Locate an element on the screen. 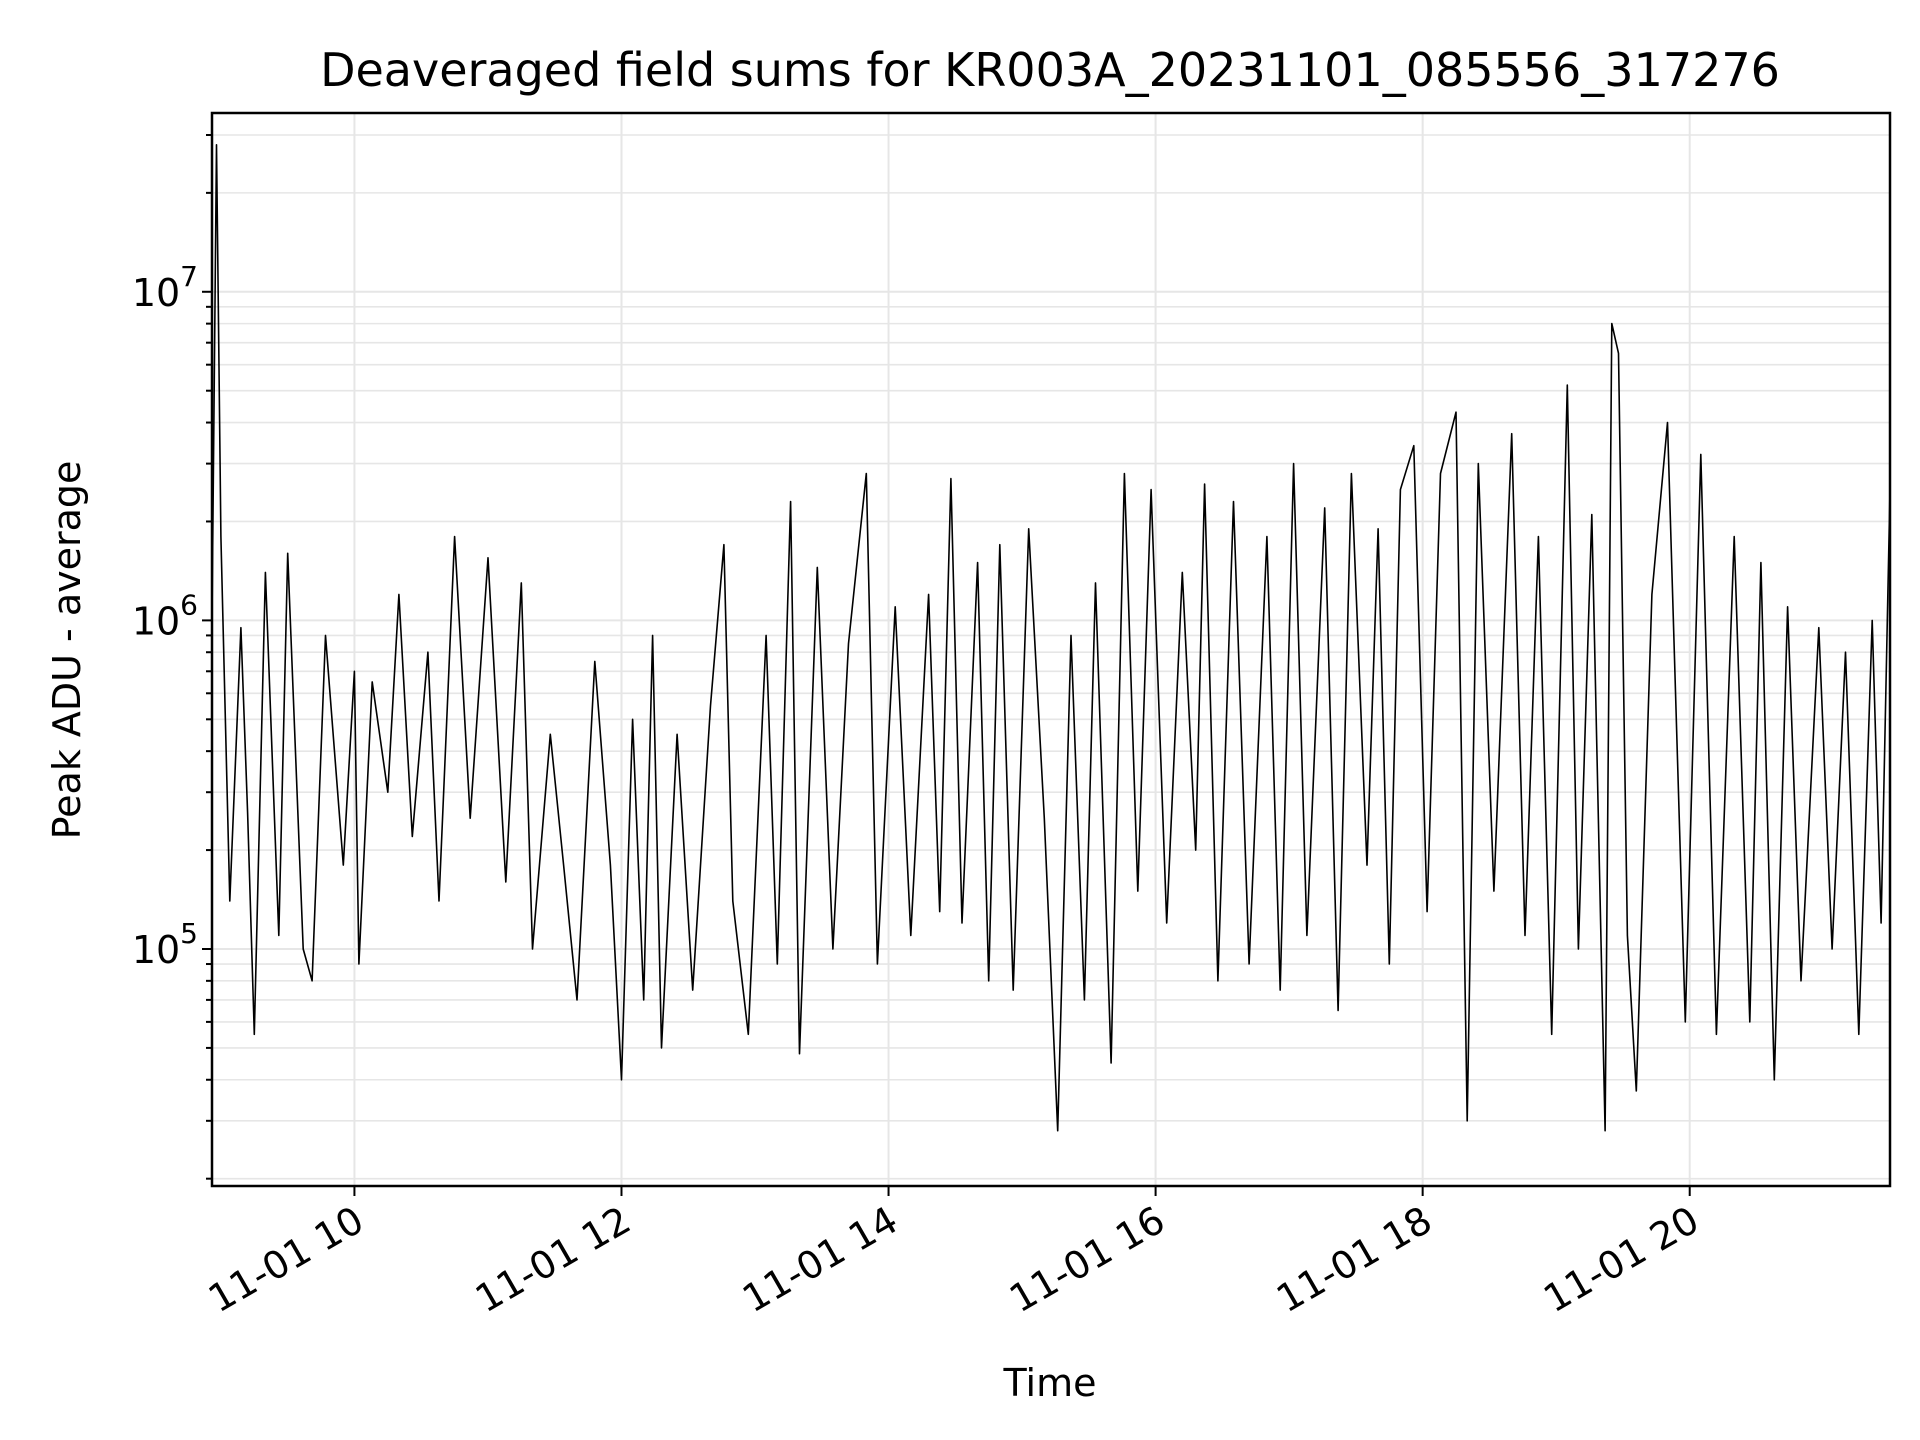 Image resolution: width=1920 pixels, height=1440 pixels. x-tick-label: 11-01 20 is located at coordinates (1621, 1260).